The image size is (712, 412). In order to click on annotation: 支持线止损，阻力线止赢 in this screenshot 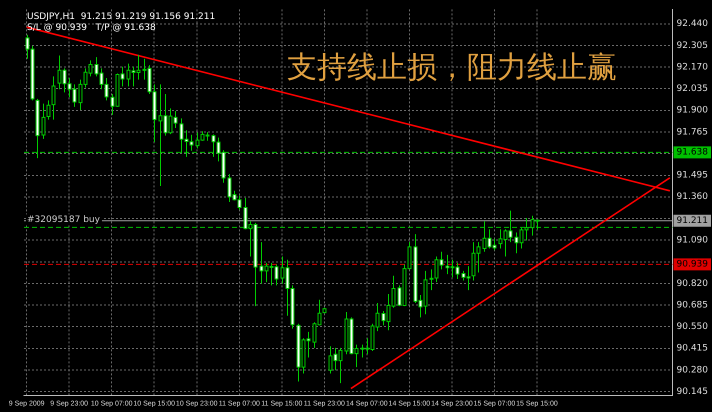, I will do `click(452, 68)`.